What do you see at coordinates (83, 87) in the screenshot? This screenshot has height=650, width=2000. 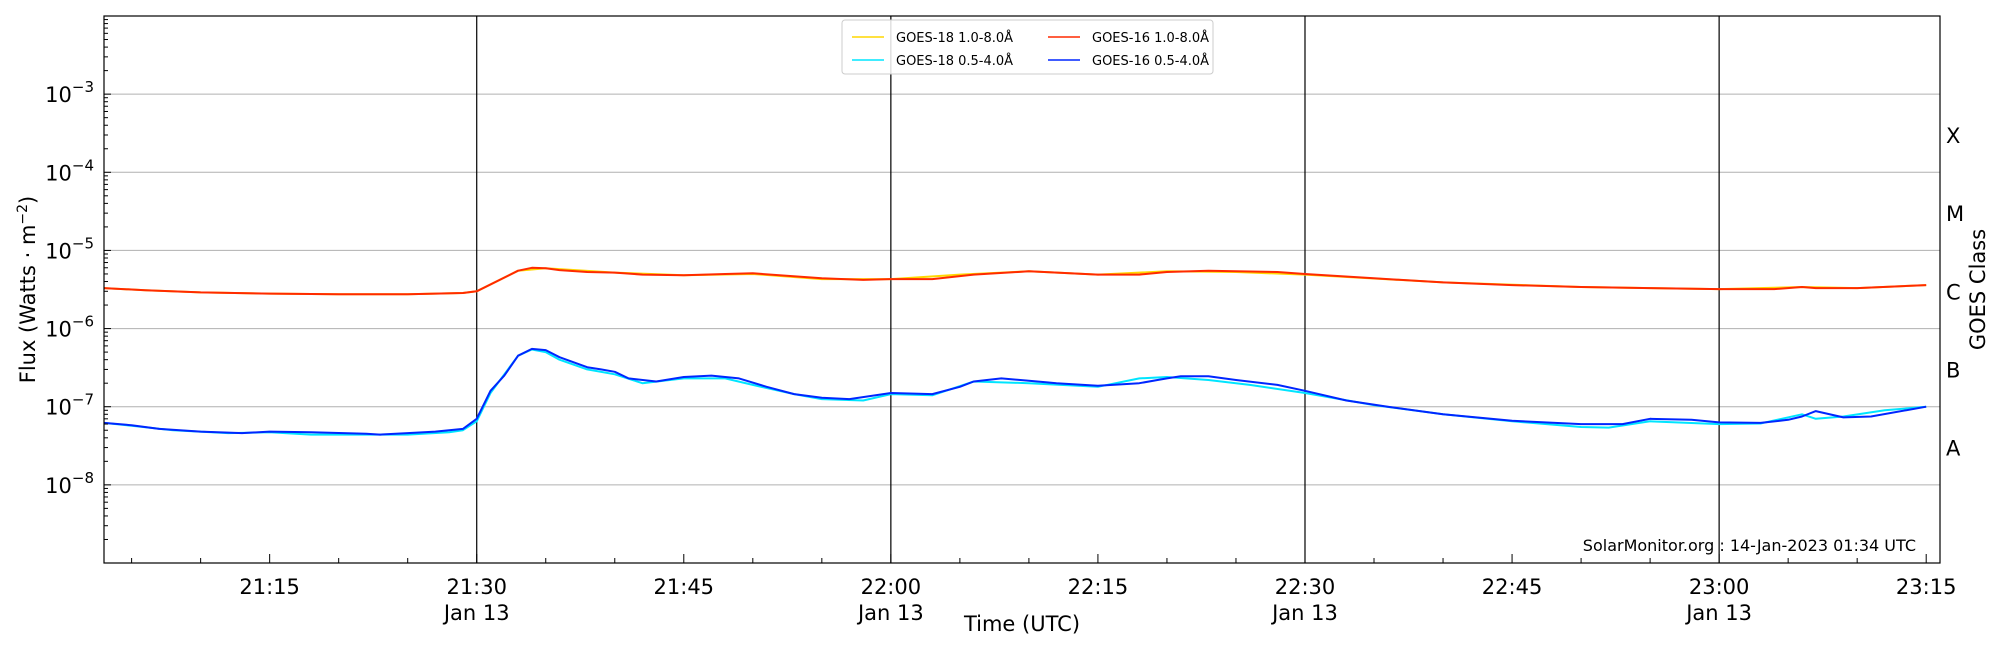 I see `y-tick-label-exponent: −3` at bounding box center [83, 87].